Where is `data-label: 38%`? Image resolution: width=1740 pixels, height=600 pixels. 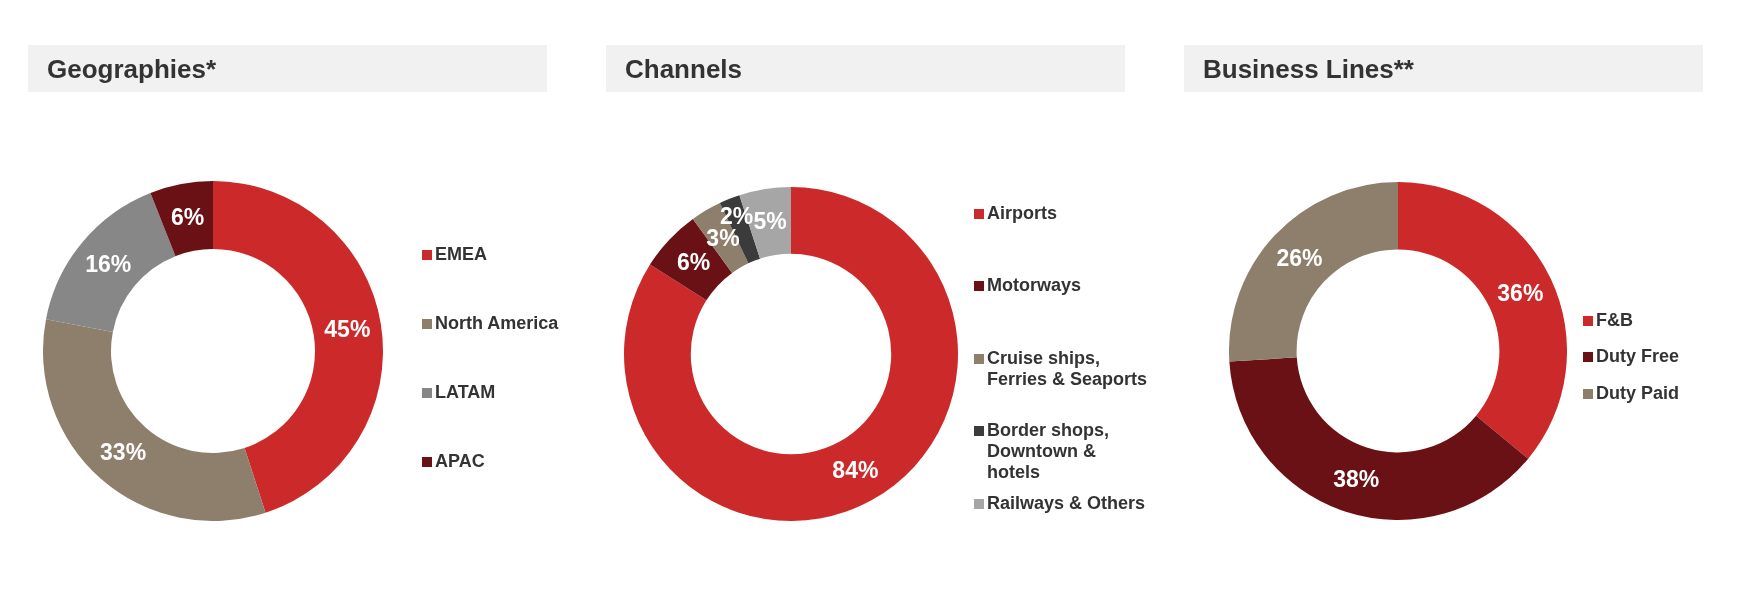
data-label: 38% is located at coordinates (1356, 478).